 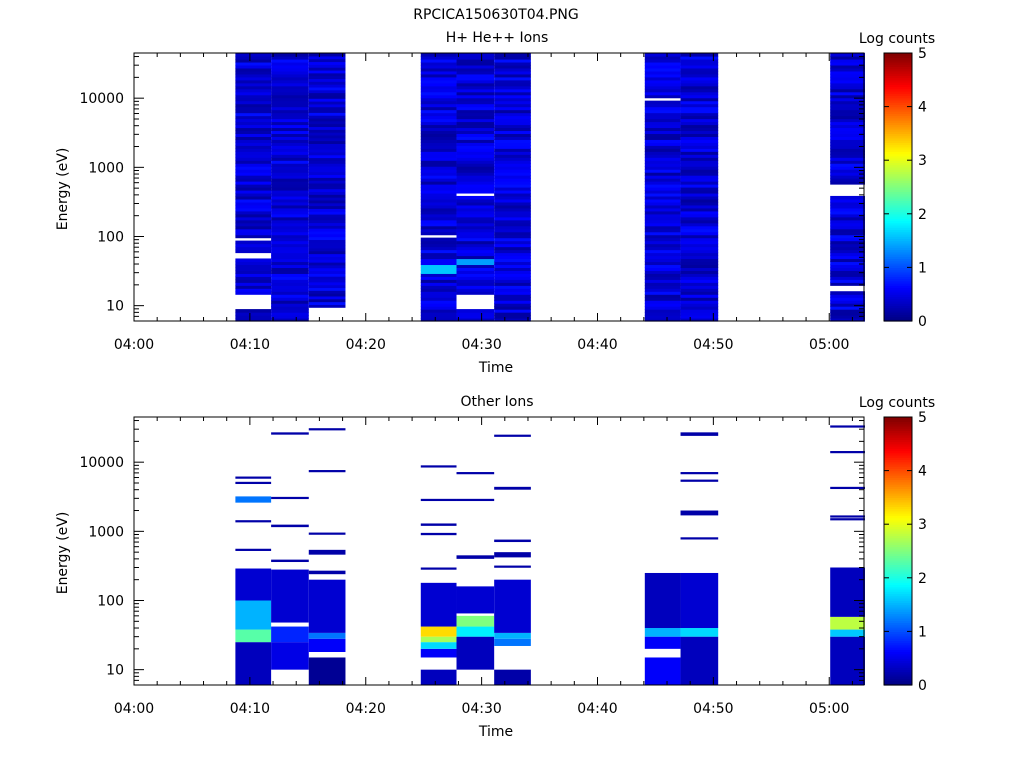 I want to click on colorbar-tick-label: 5, so click(x=922, y=418).